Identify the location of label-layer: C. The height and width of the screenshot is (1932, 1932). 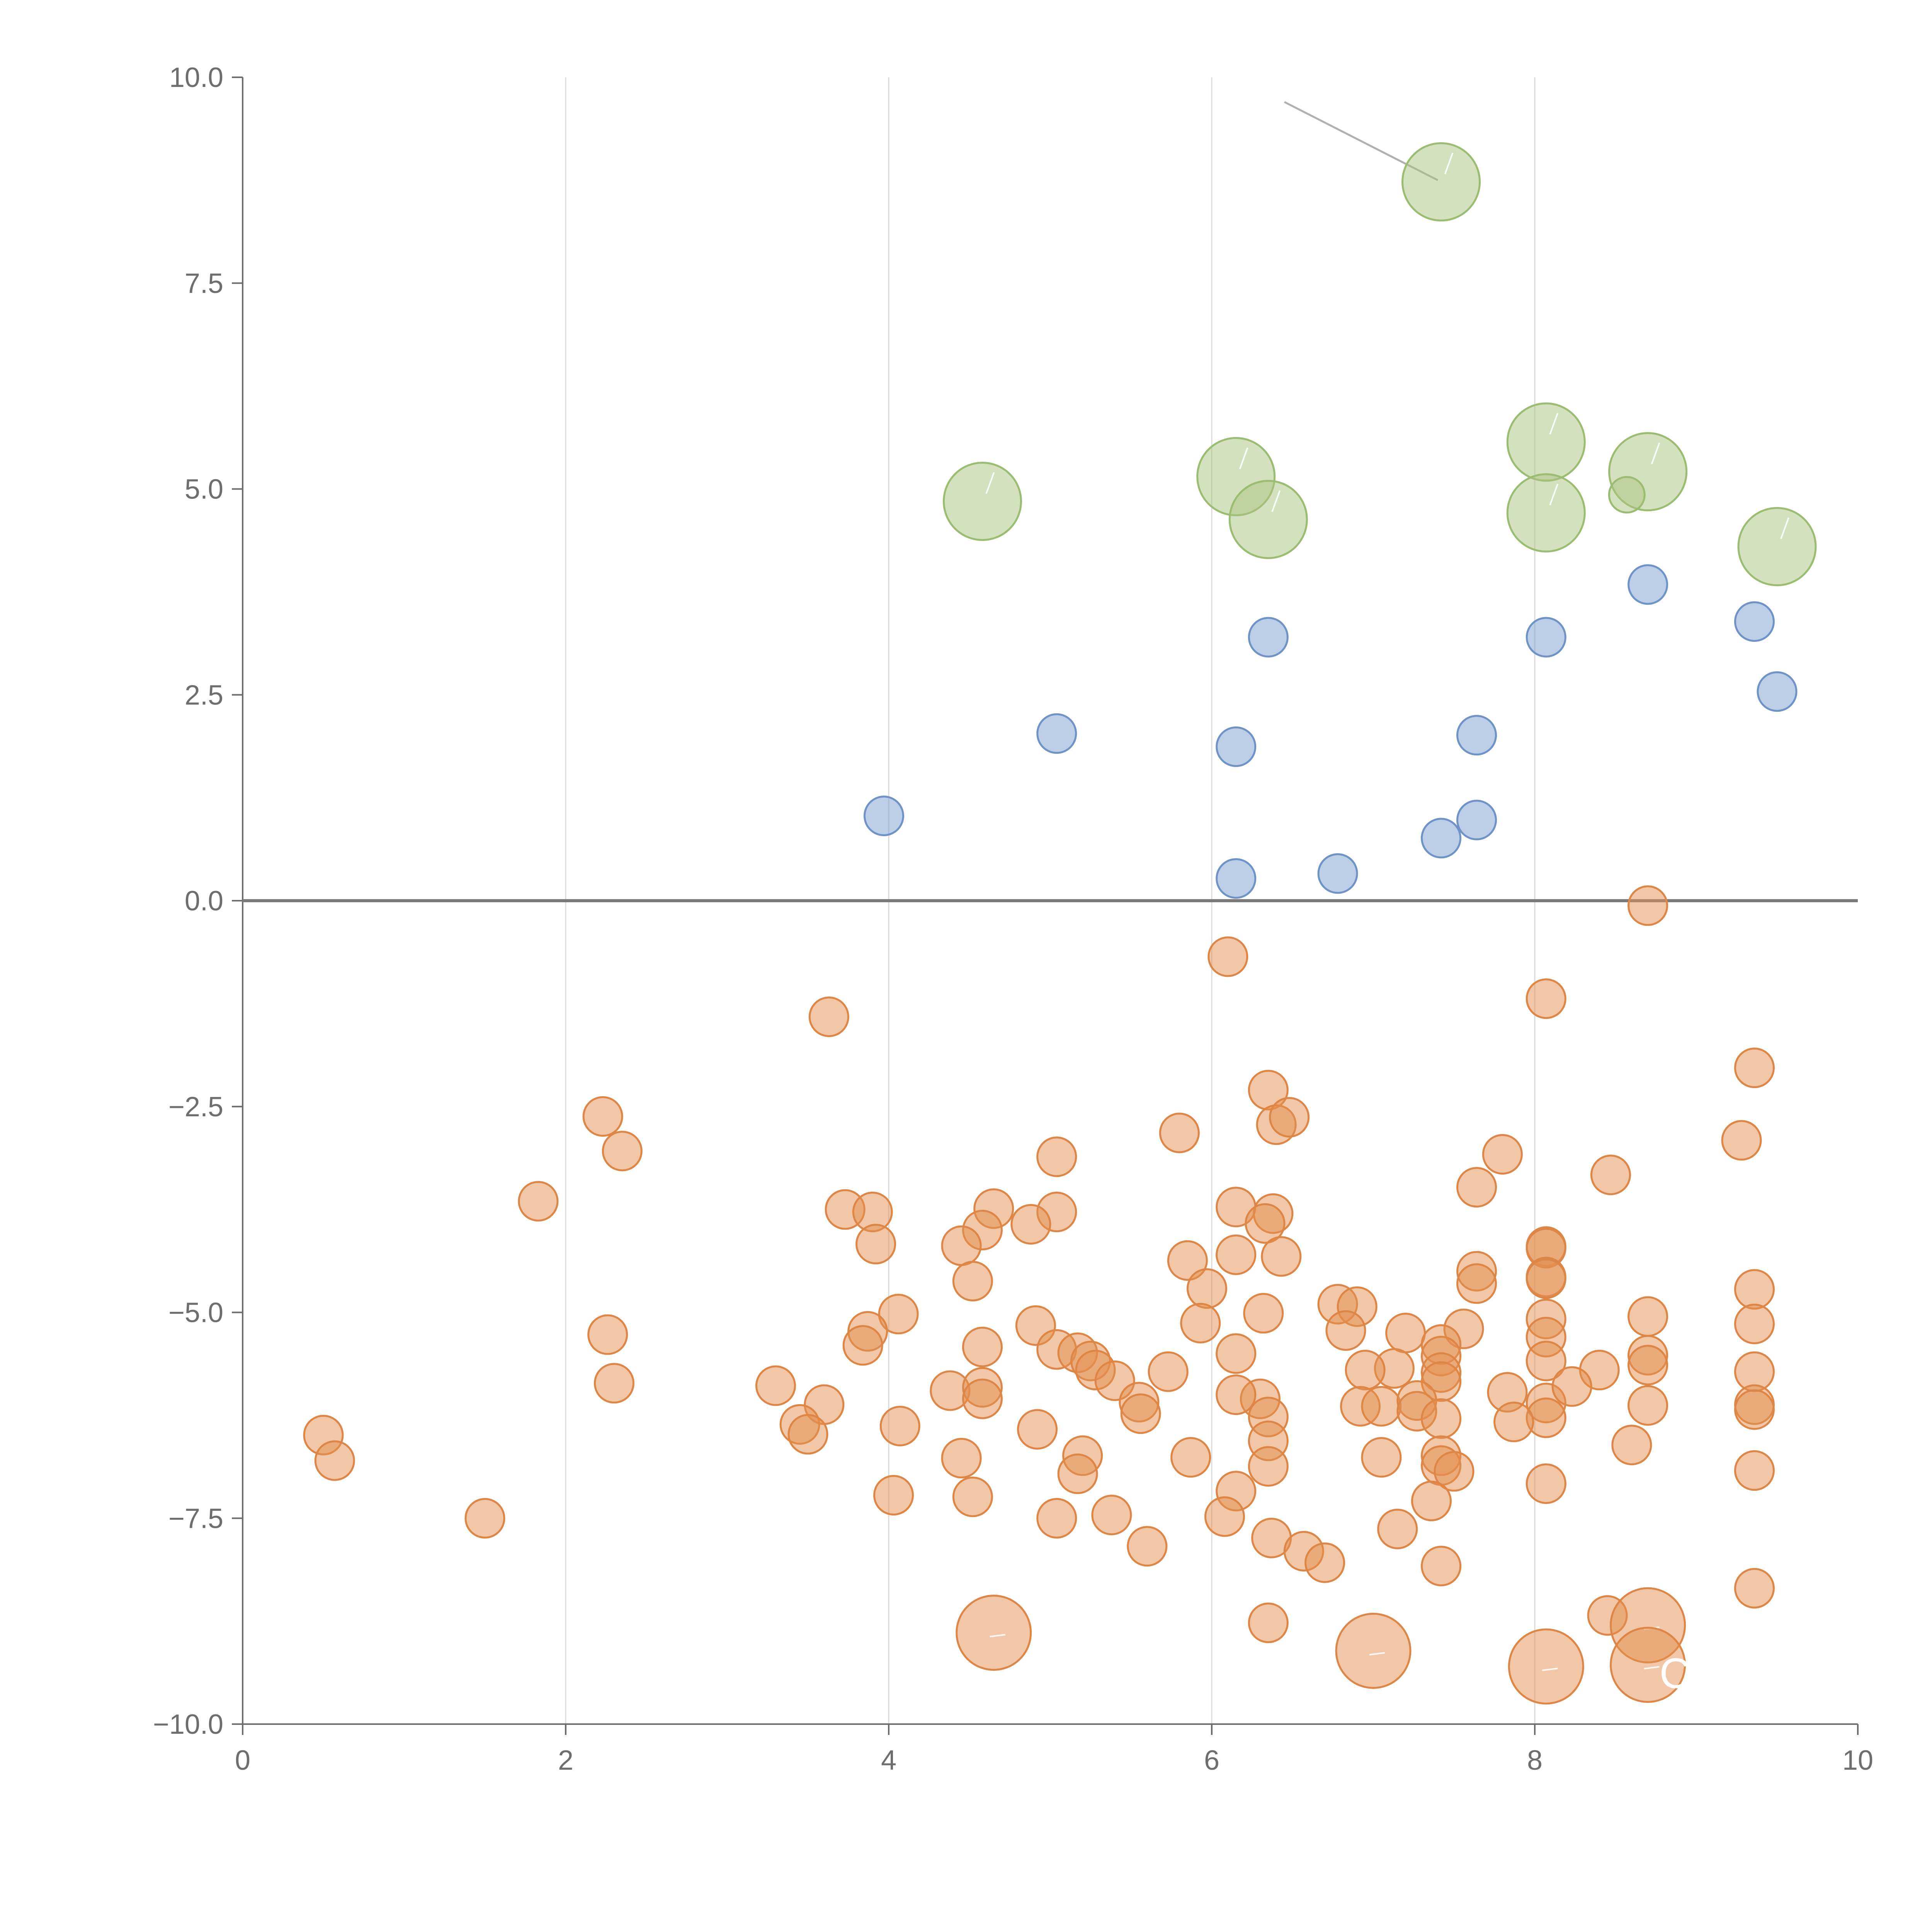
(1675, 1673).